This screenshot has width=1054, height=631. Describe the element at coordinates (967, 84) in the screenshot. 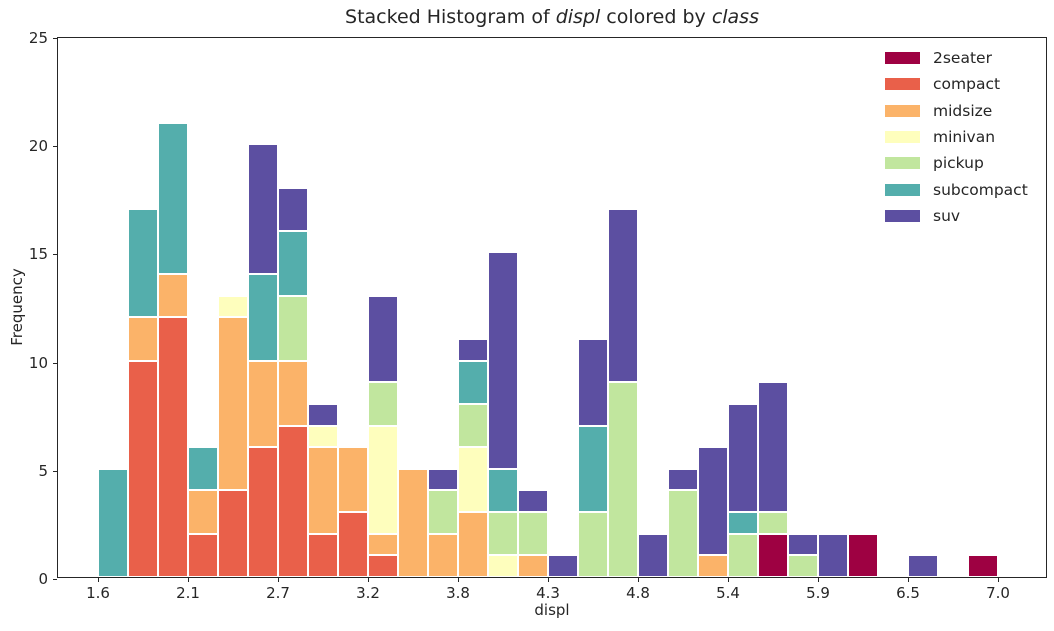

I see `legend-label: compact` at that location.